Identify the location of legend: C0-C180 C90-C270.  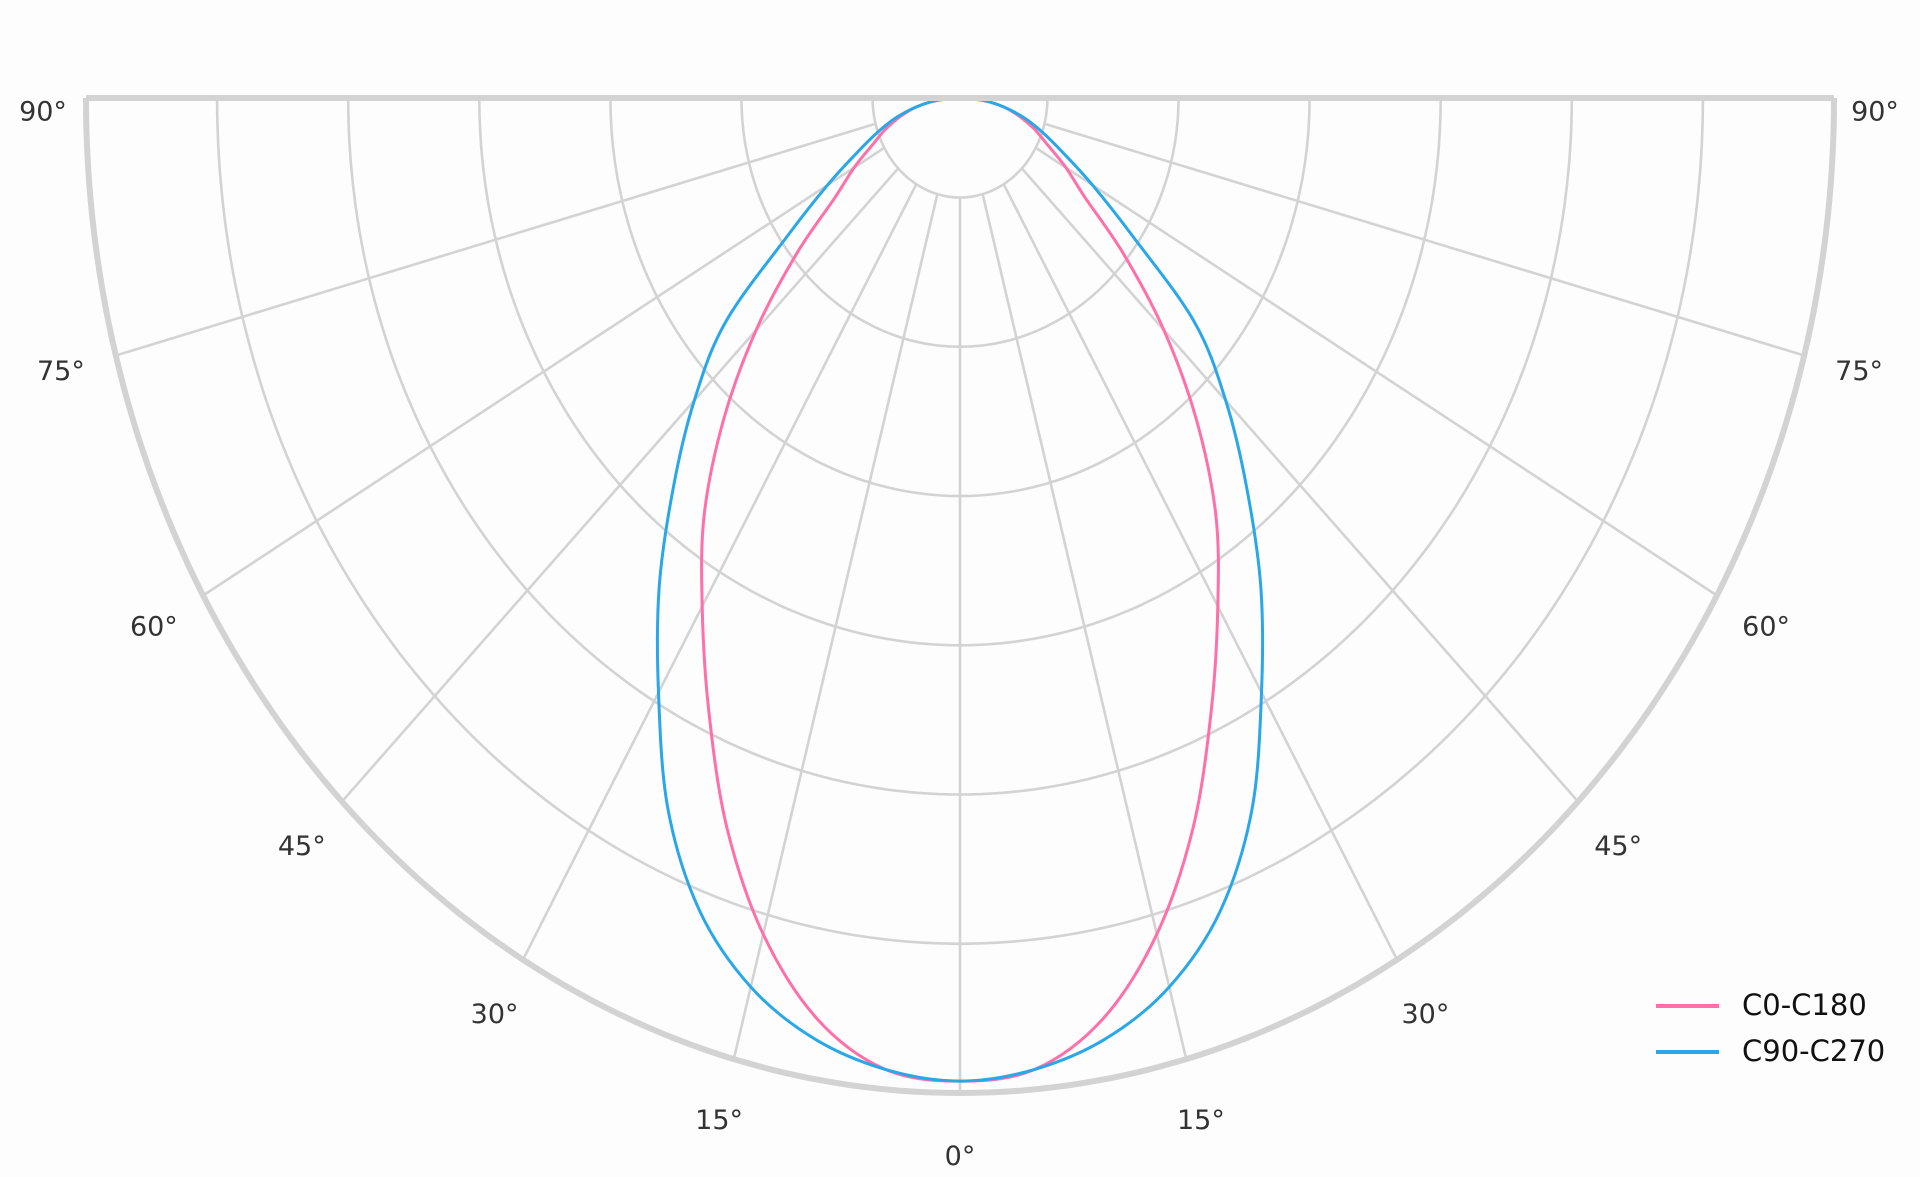
(1770, 1028).